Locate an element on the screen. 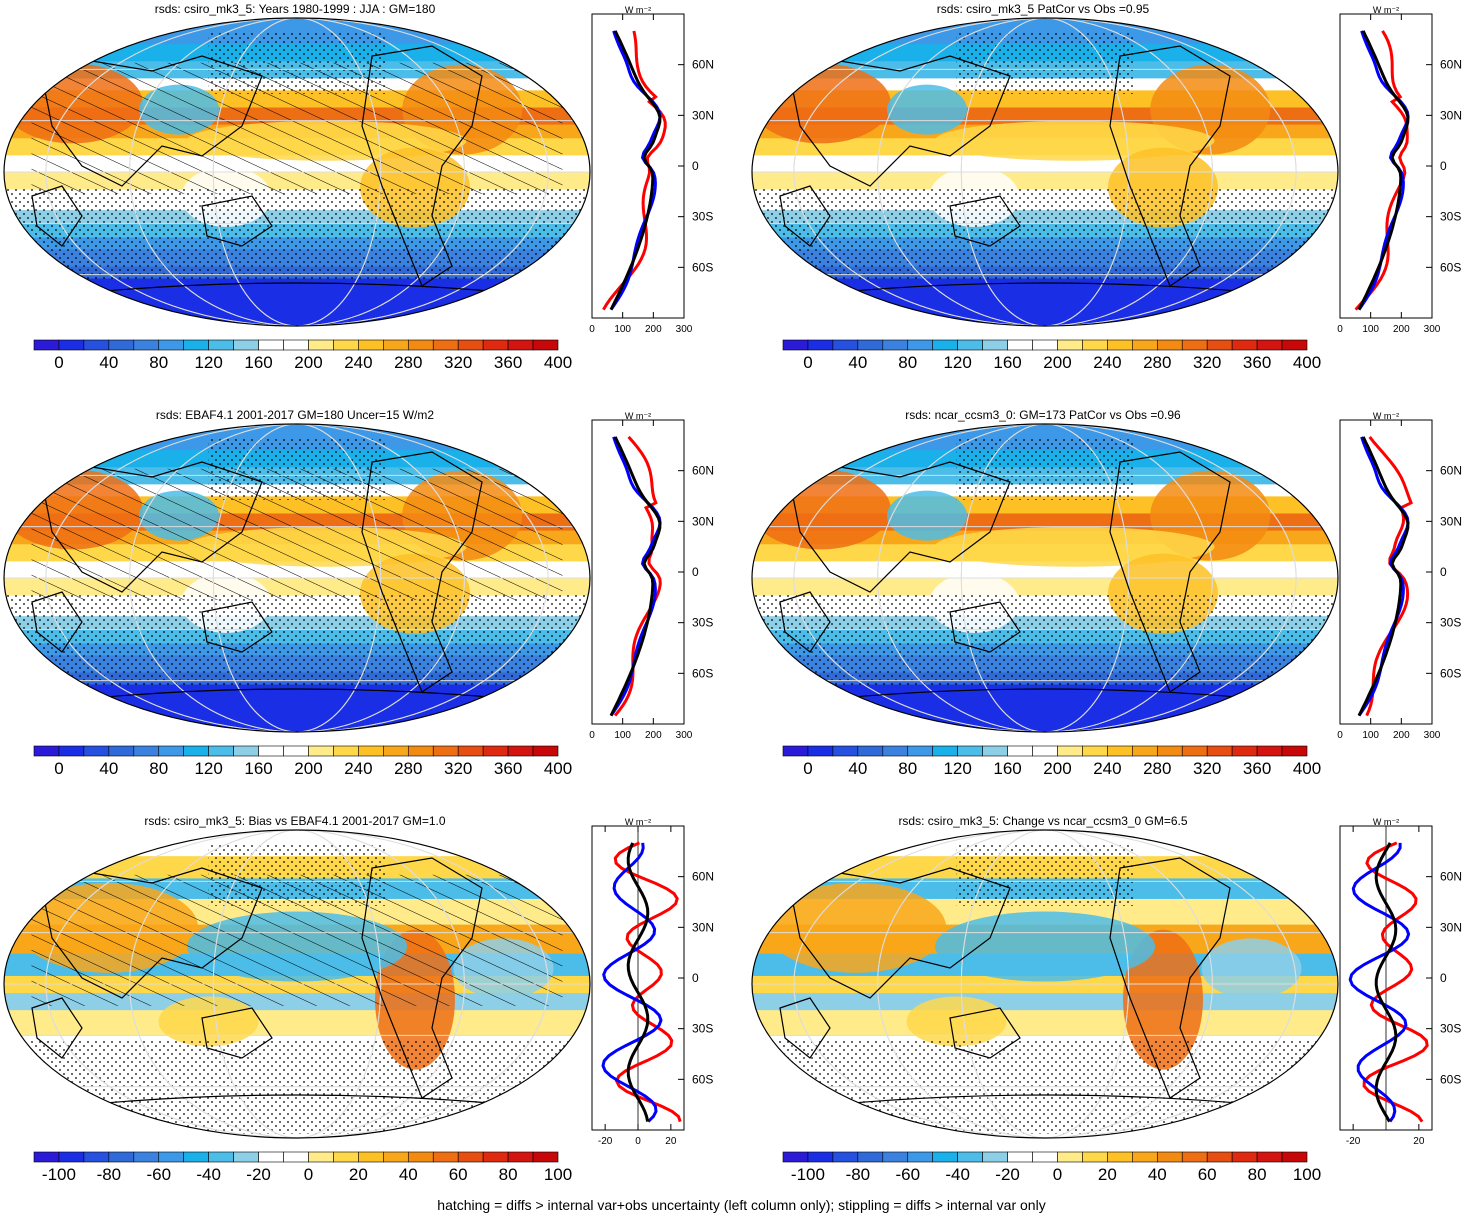 Image resolution: width=1483 pixels, height=1215 pixels. colorbar-label: 200 is located at coordinates (308, 768).